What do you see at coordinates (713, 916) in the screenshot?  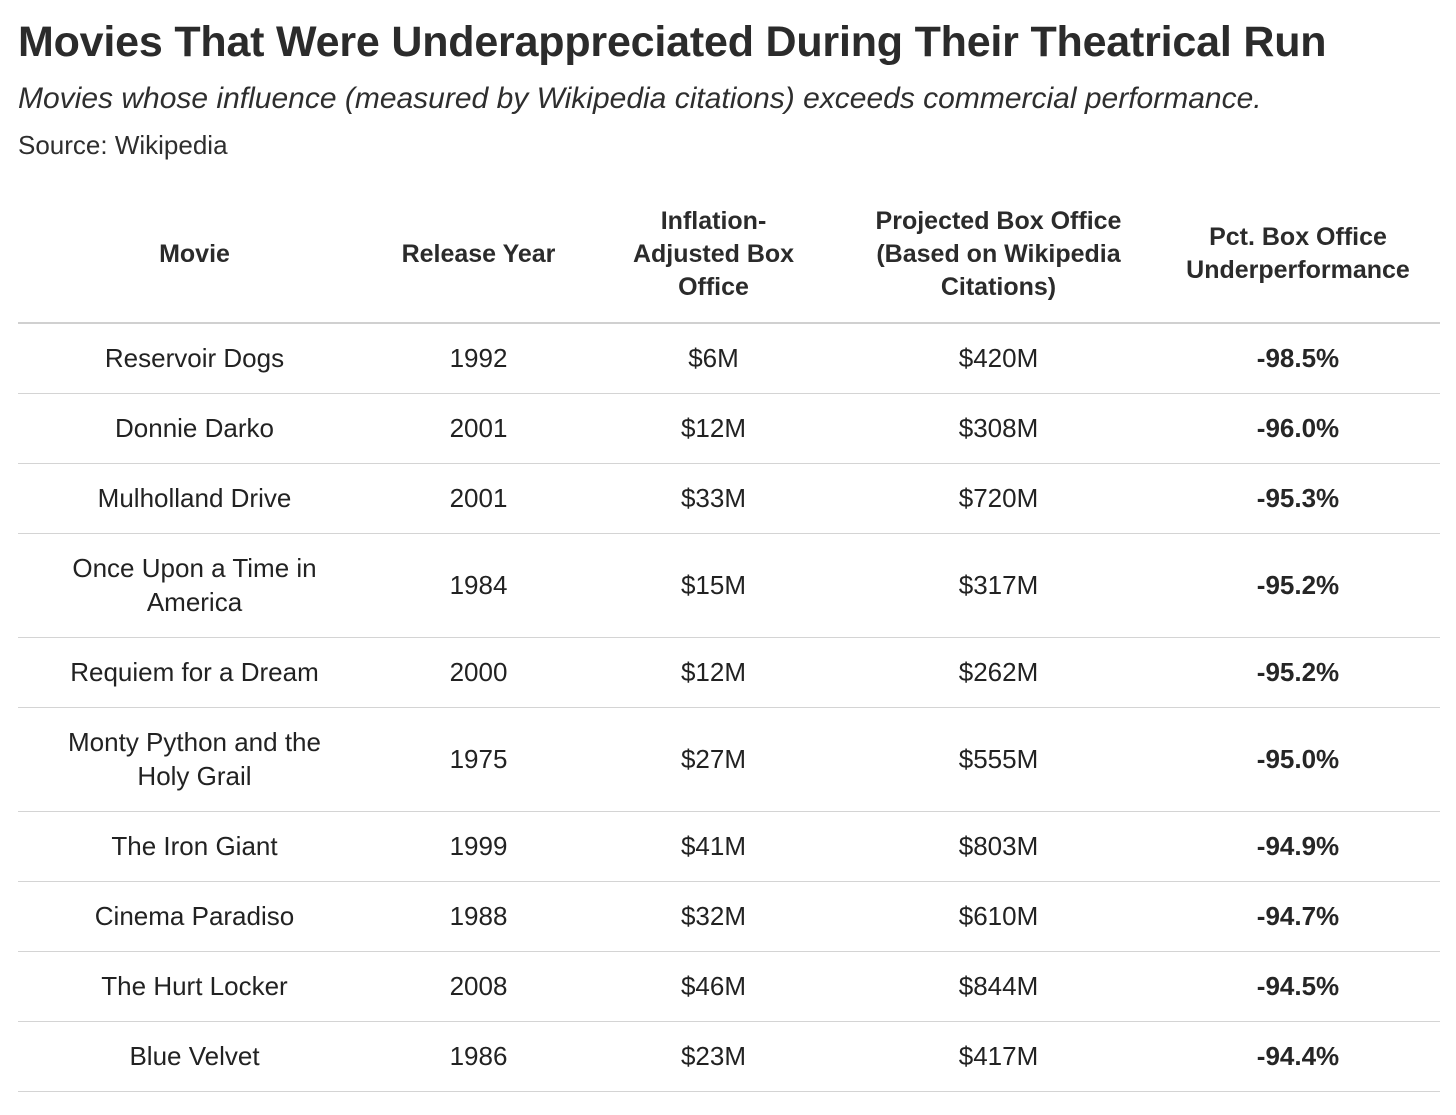 I see `inflation-adjusted-box-office-cell: $32M` at bounding box center [713, 916].